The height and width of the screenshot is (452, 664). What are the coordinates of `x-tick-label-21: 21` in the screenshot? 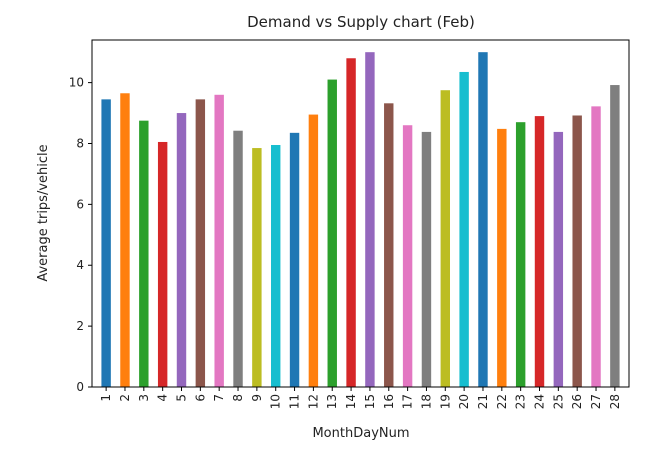 It's located at (483, 401).